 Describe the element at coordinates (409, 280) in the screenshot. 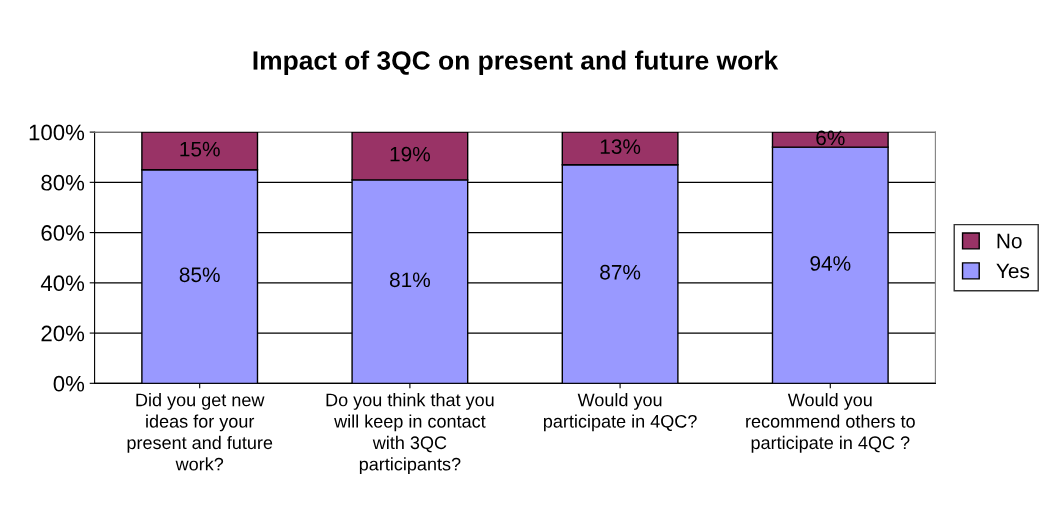

I see `data-label: 81%` at that location.